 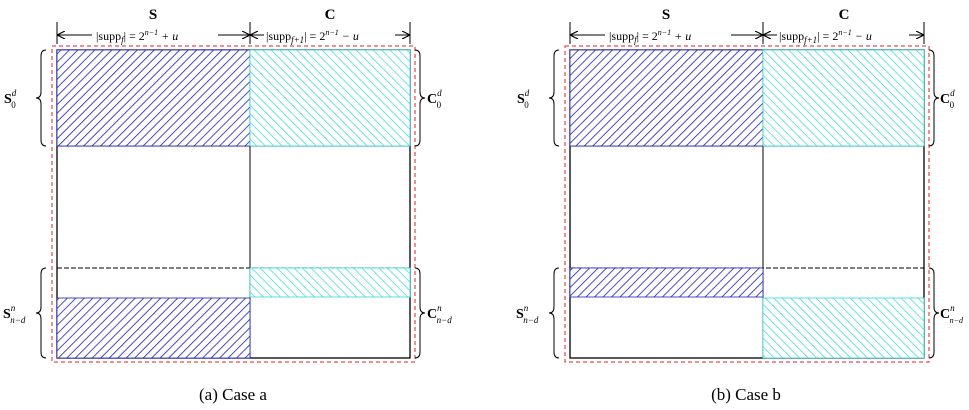 What do you see at coordinates (666, 282) in the screenshot?
I see `block-snd-hatched-b` at bounding box center [666, 282].